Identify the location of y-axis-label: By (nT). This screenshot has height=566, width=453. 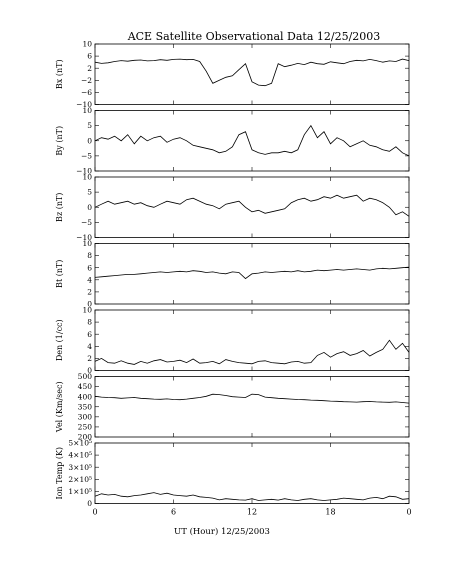
(59, 141).